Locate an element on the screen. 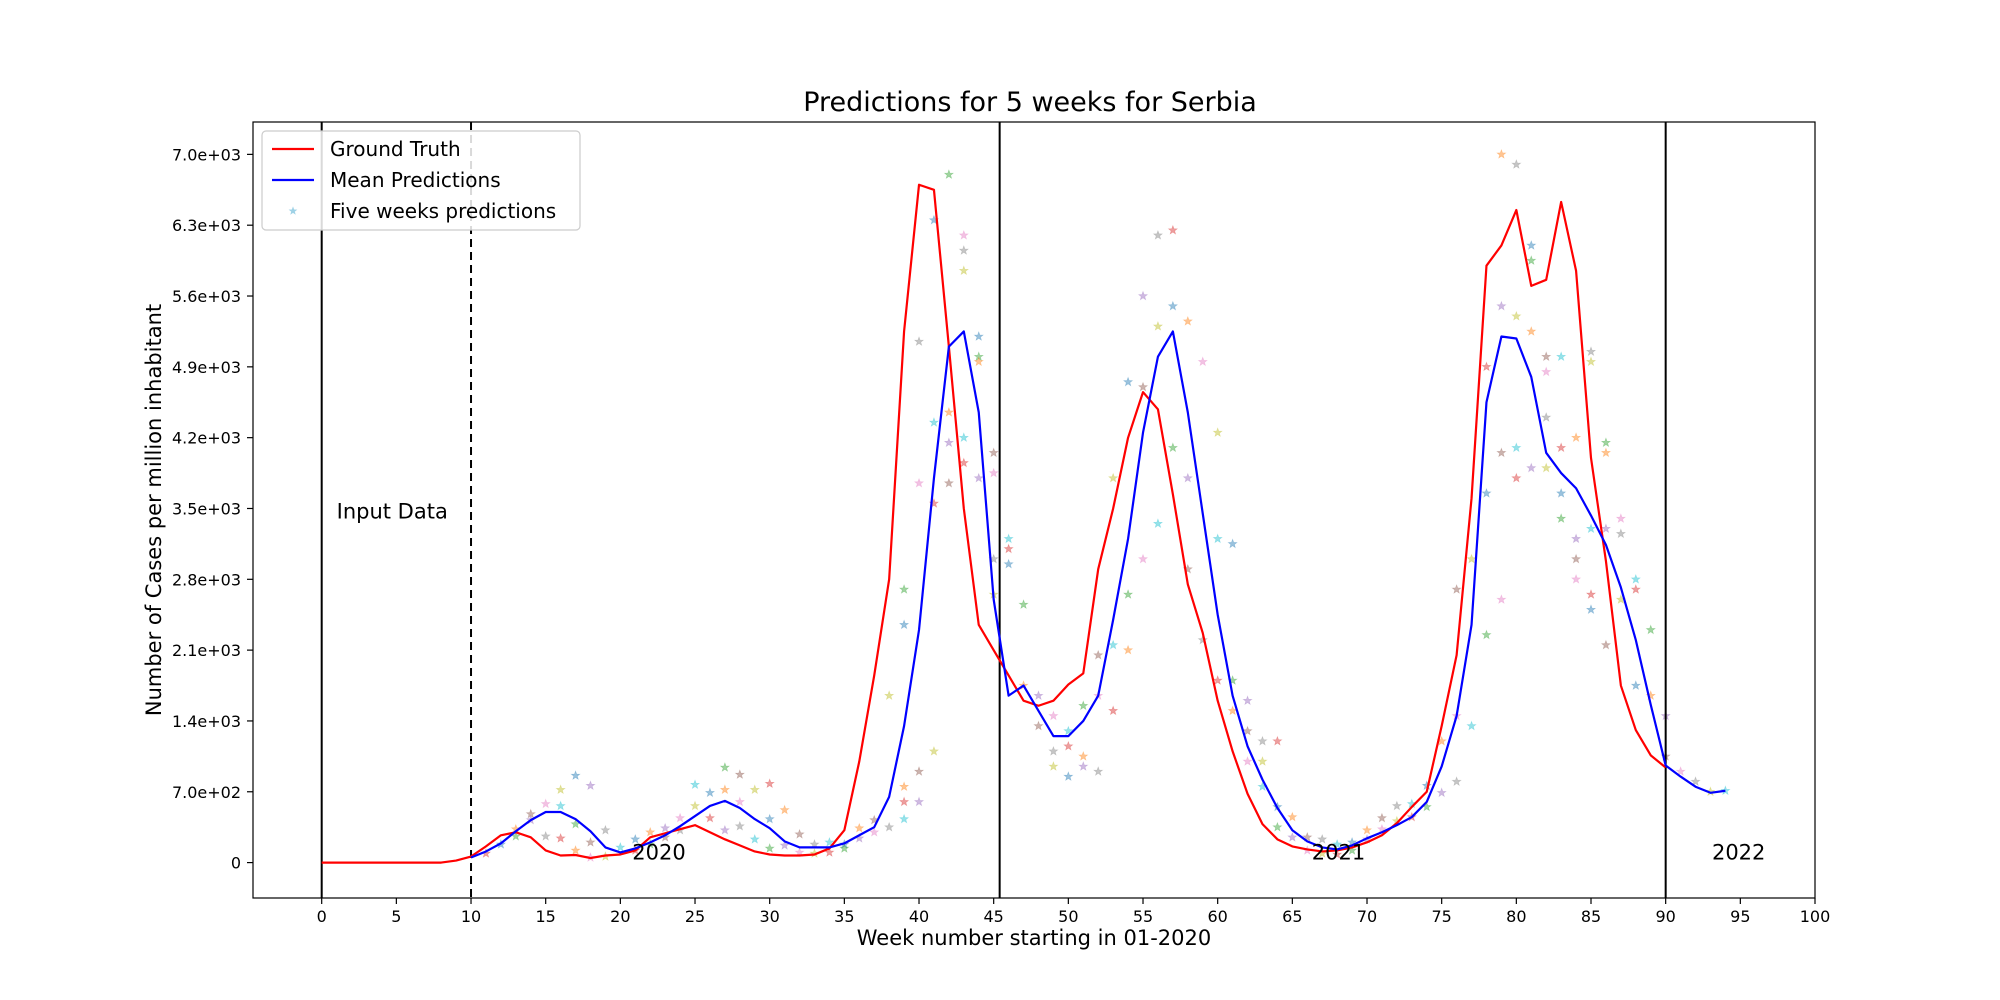  legend-box is located at coordinates (421, 180).